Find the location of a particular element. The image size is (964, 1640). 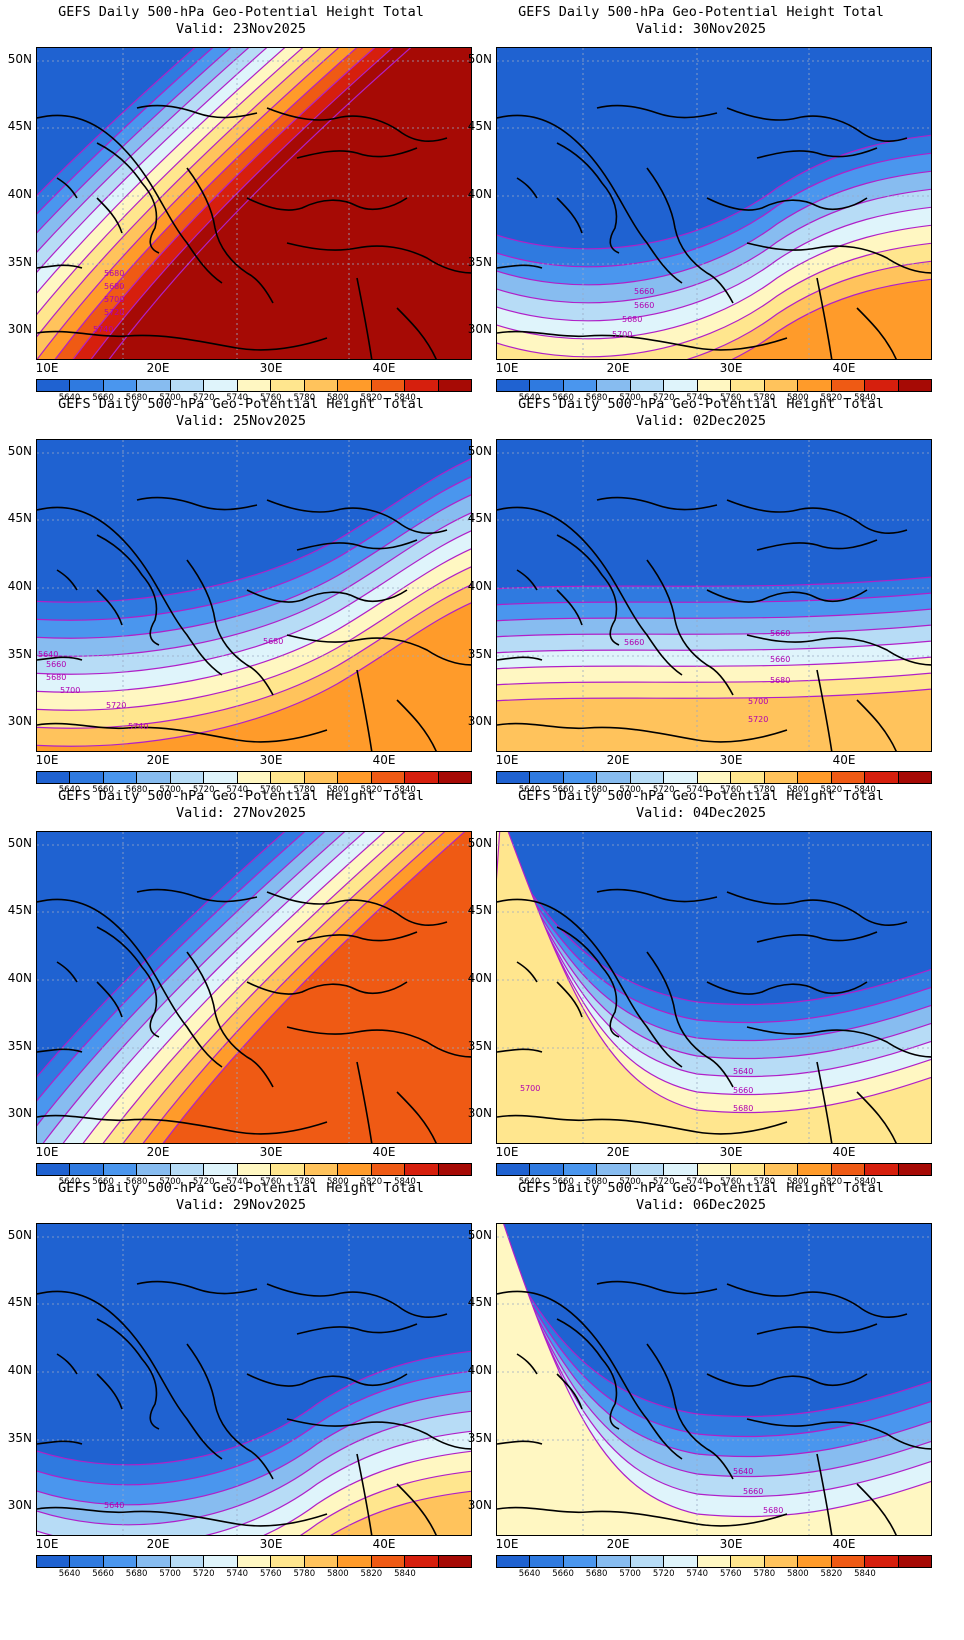

panel-valid-date: Valid: 04Dec2025 is located at coordinates (701, 813).